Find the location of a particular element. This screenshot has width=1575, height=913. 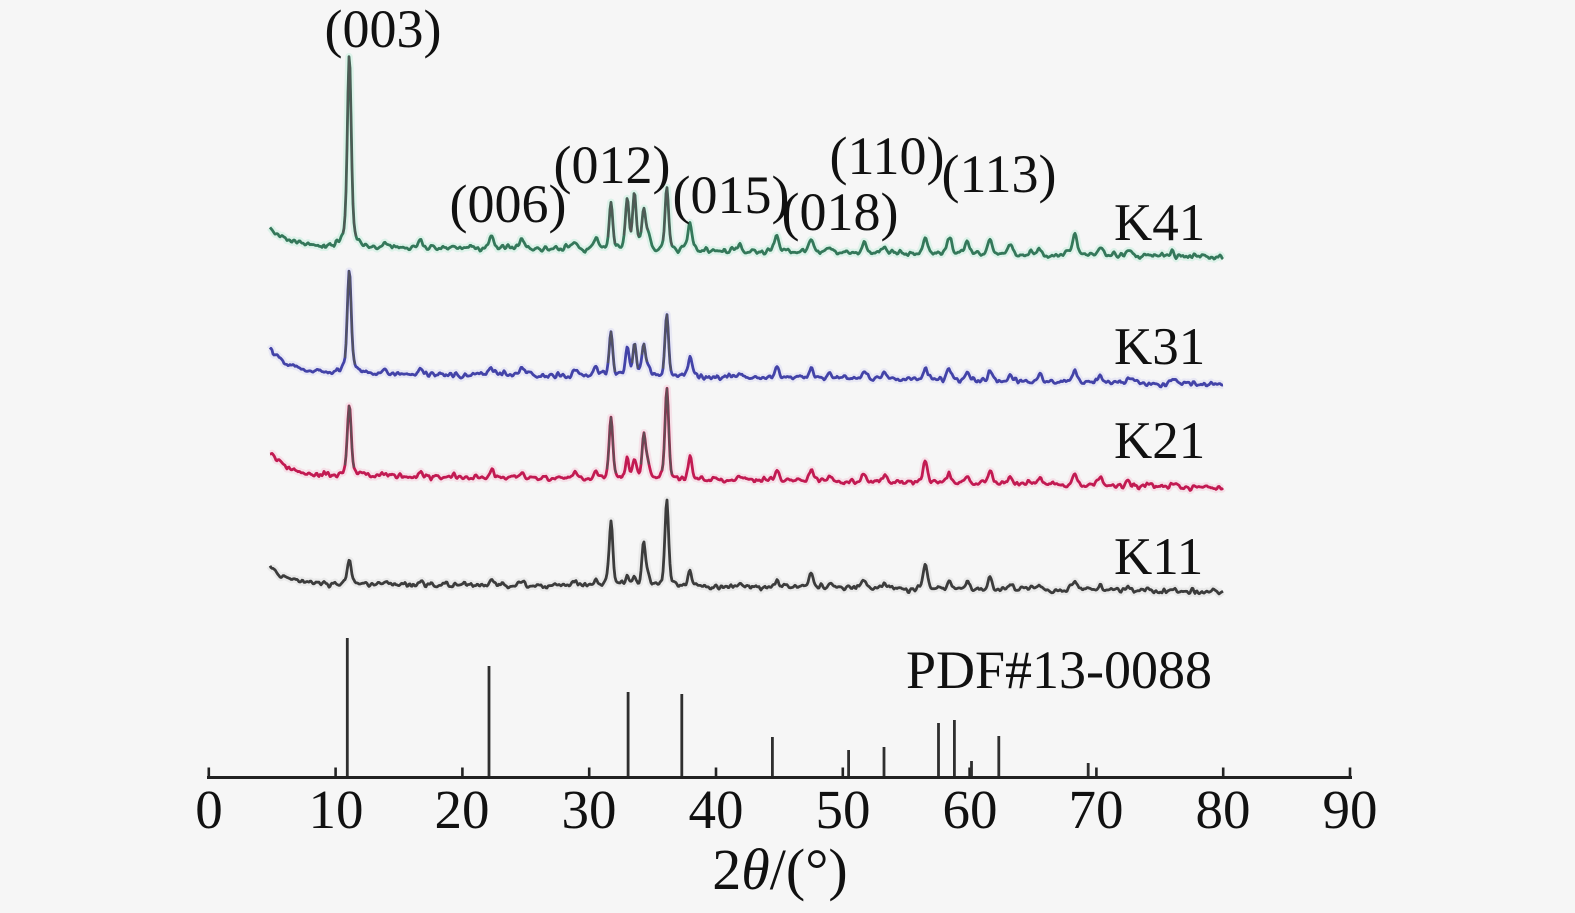

svg-text: 90 is located at coordinates (1350, 809).